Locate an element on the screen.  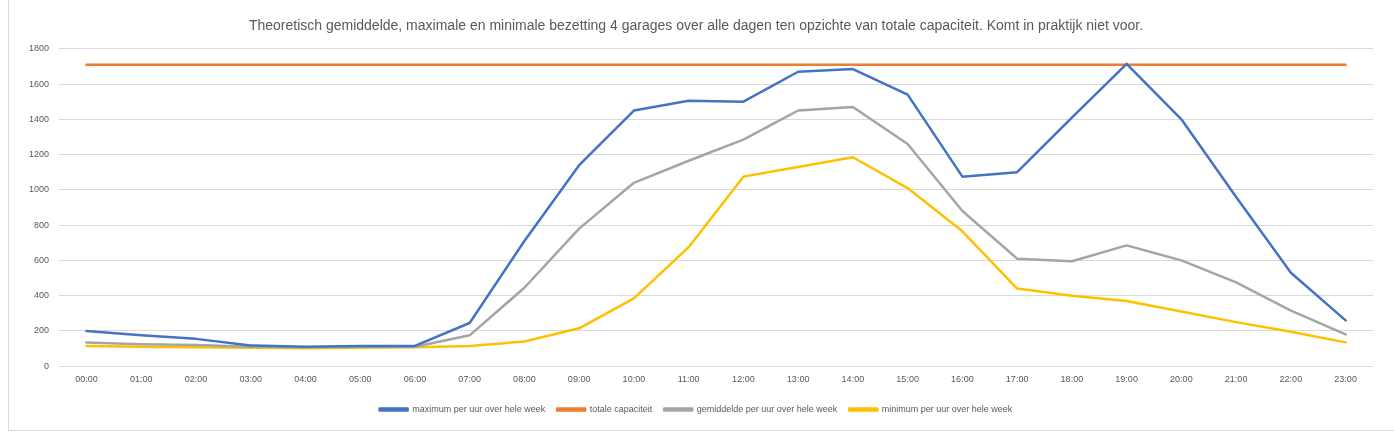
x-tick-label: 10:00 is located at coordinates (634, 379).